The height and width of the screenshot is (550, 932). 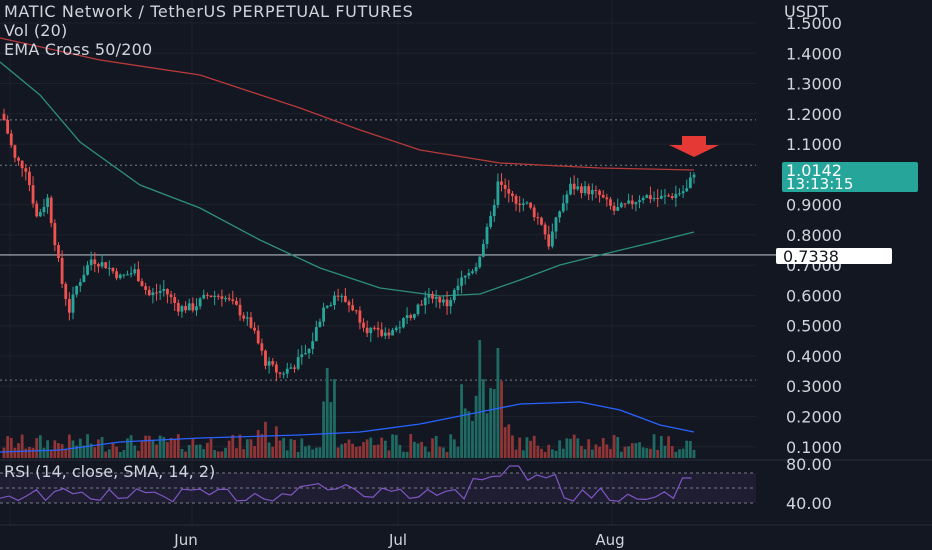 I want to click on time-axis: Jun Jul Aug, so click(x=466, y=536).